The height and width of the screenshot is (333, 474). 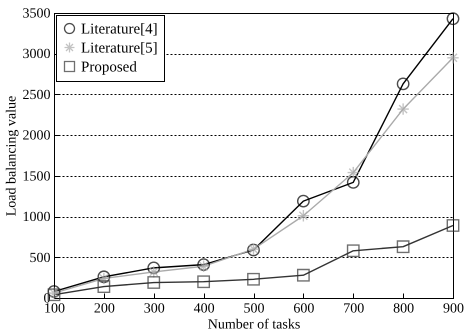 What do you see at coordinates (119, 48) in the screenshot?
I see `legend-label: Literature[5]` at bounding box center [119, 48].